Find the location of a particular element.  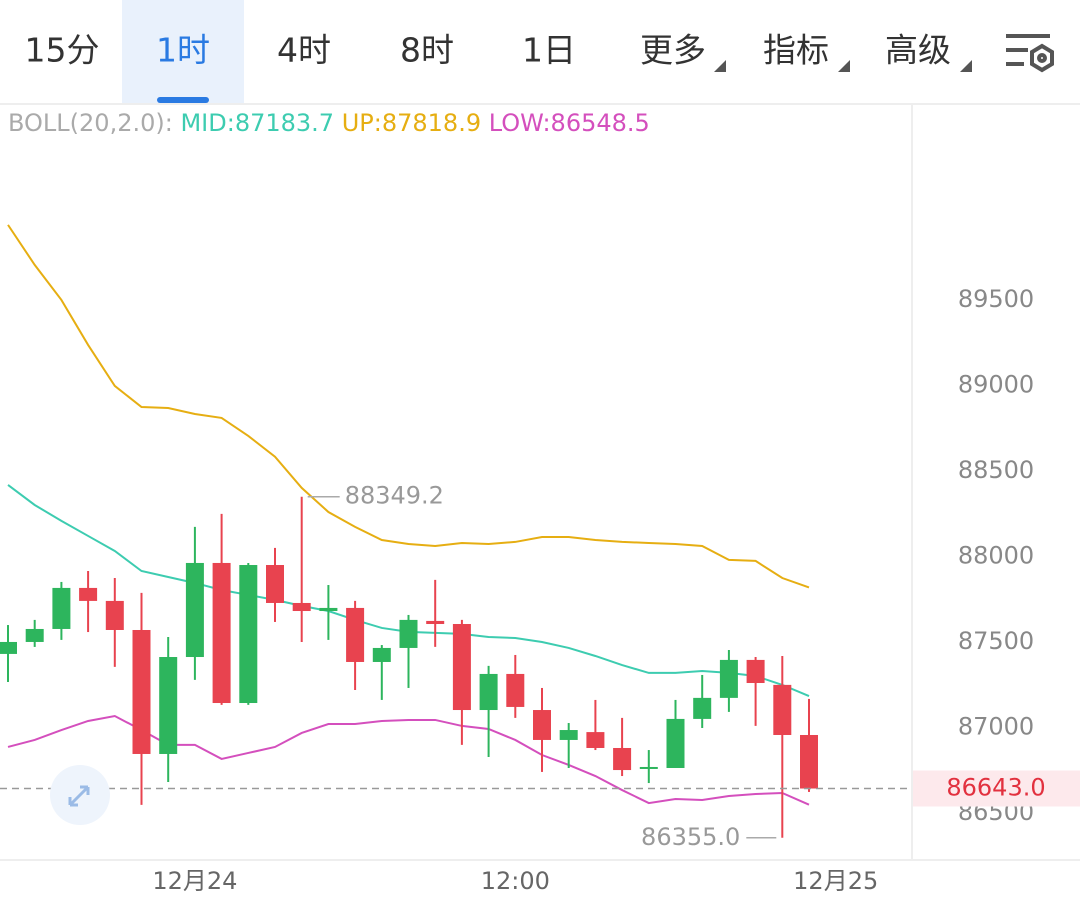

tab-underline is located at coordinates (183, 100).